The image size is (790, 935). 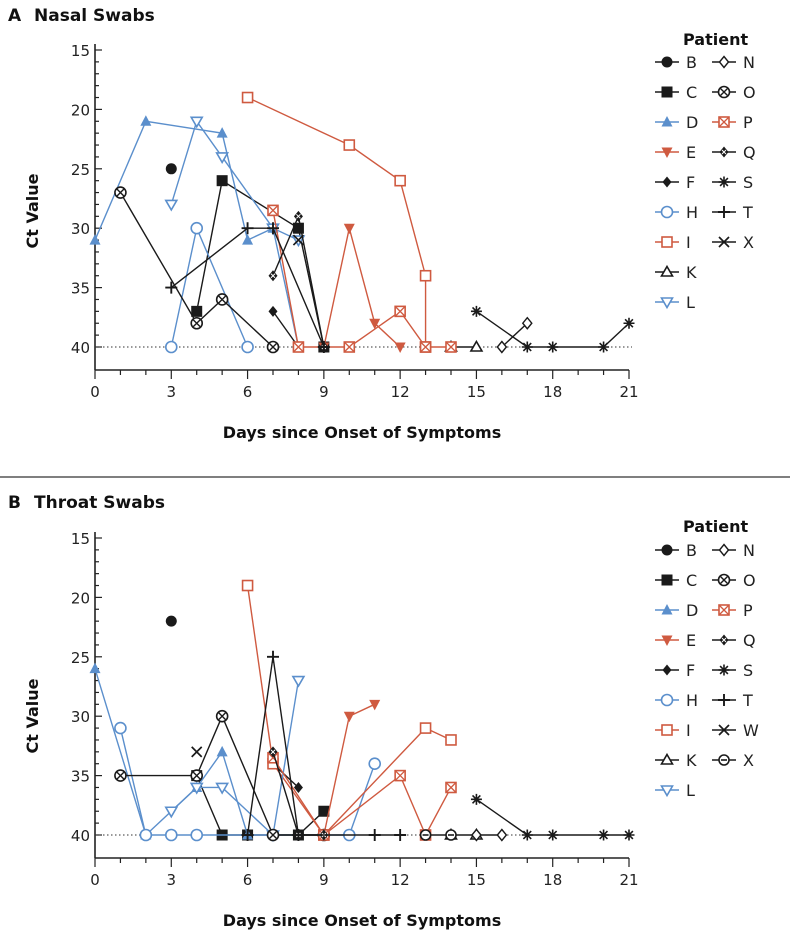 What do you see at coordinates (749, 640) in the screenshot?
I see `legend-label: Q` at bounding box center [749, 640].